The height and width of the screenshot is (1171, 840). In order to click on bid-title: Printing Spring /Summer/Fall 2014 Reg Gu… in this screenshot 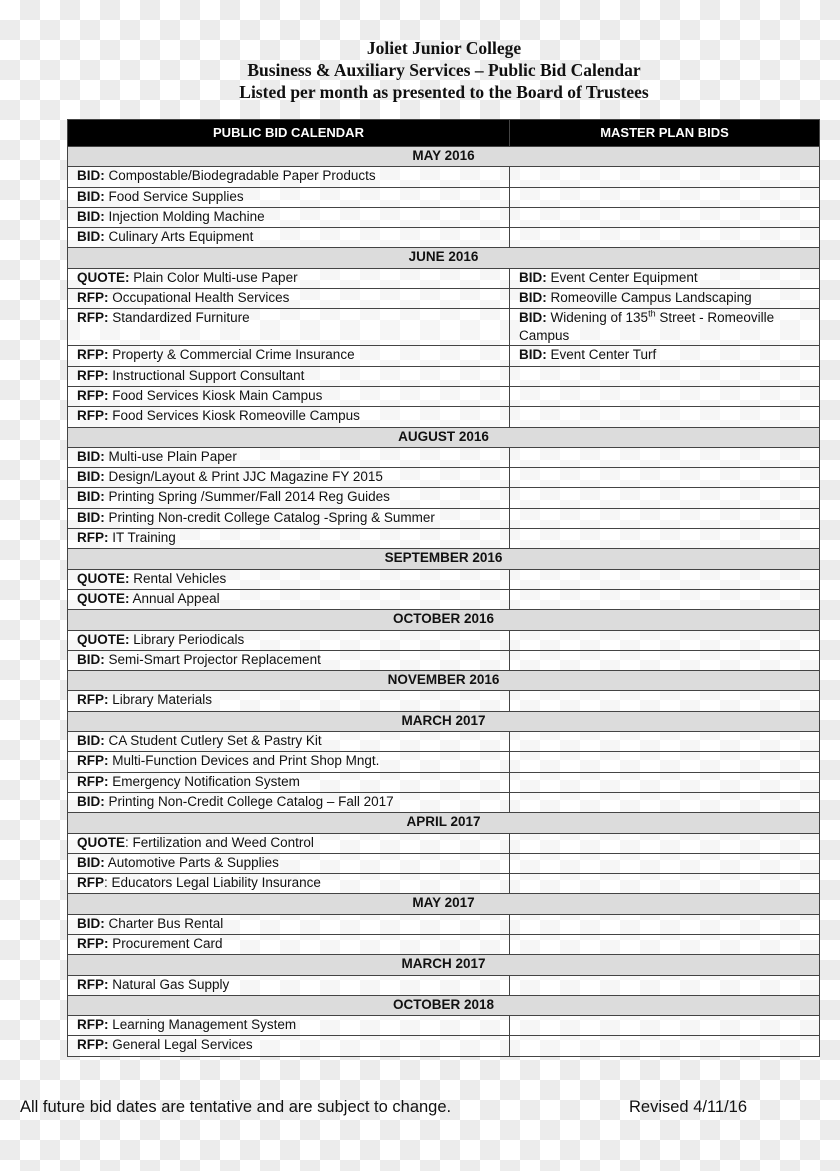, I will do `click(247, 497)`.